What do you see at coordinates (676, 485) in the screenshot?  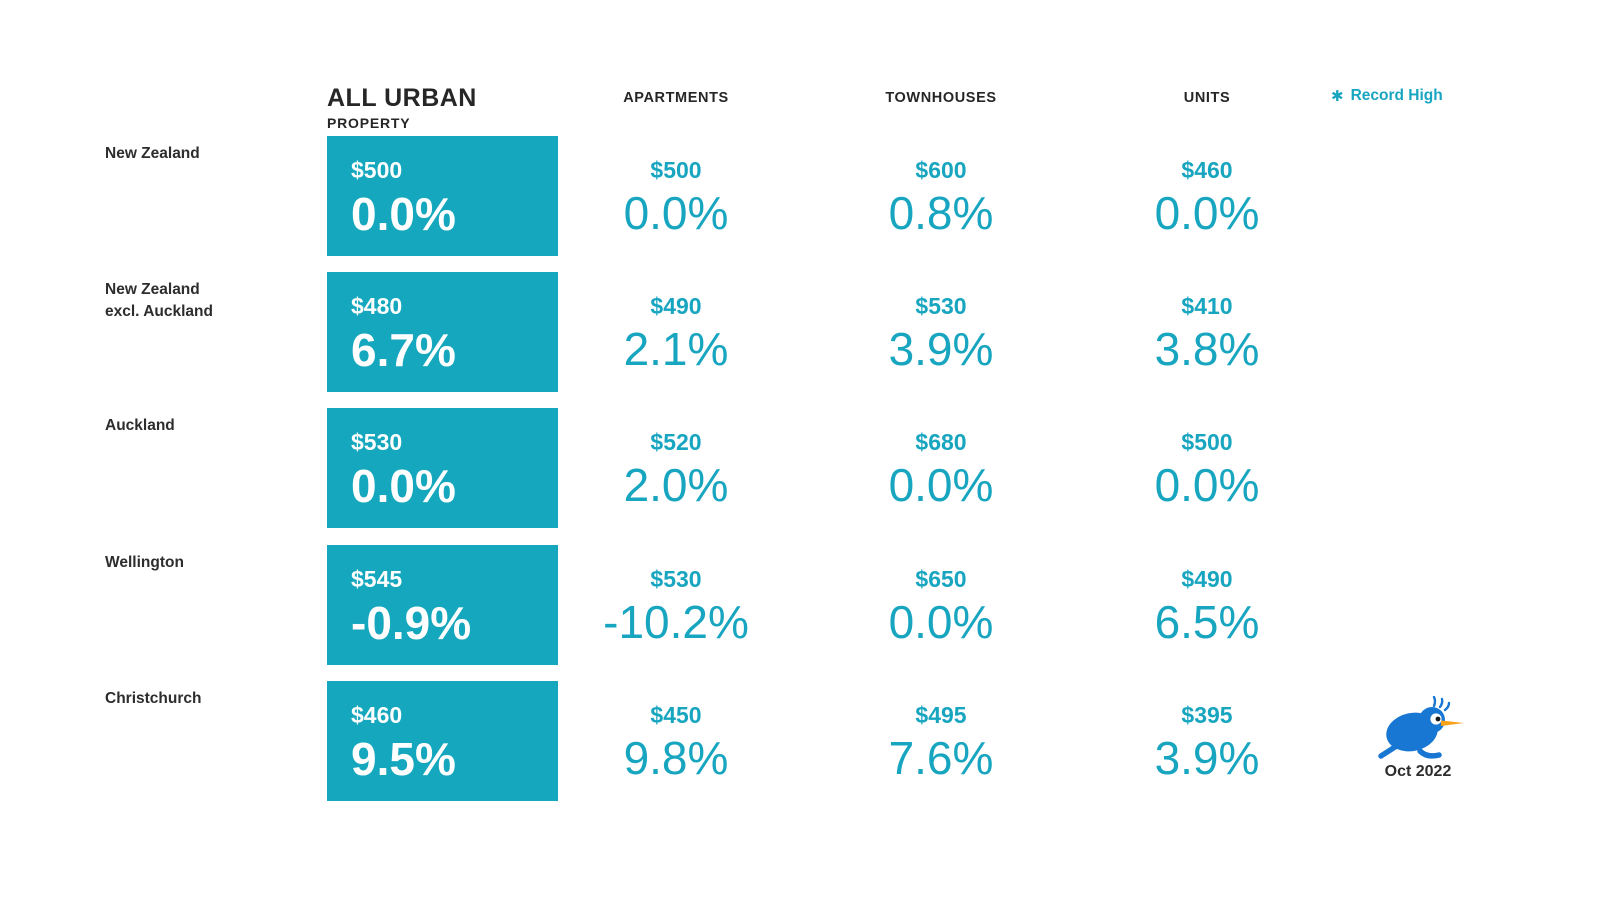 I see `change-value: 2.0%` at bounding box center [676, 485].